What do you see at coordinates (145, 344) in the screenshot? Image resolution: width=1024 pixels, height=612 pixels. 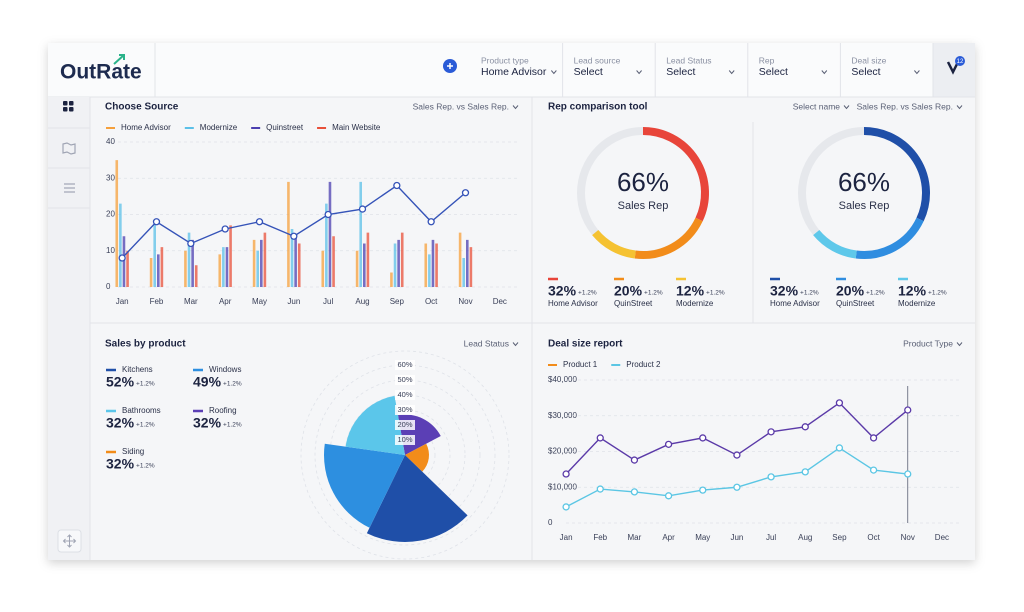 I see `panel-title: Sales by product` at bounding box center [145, 344].